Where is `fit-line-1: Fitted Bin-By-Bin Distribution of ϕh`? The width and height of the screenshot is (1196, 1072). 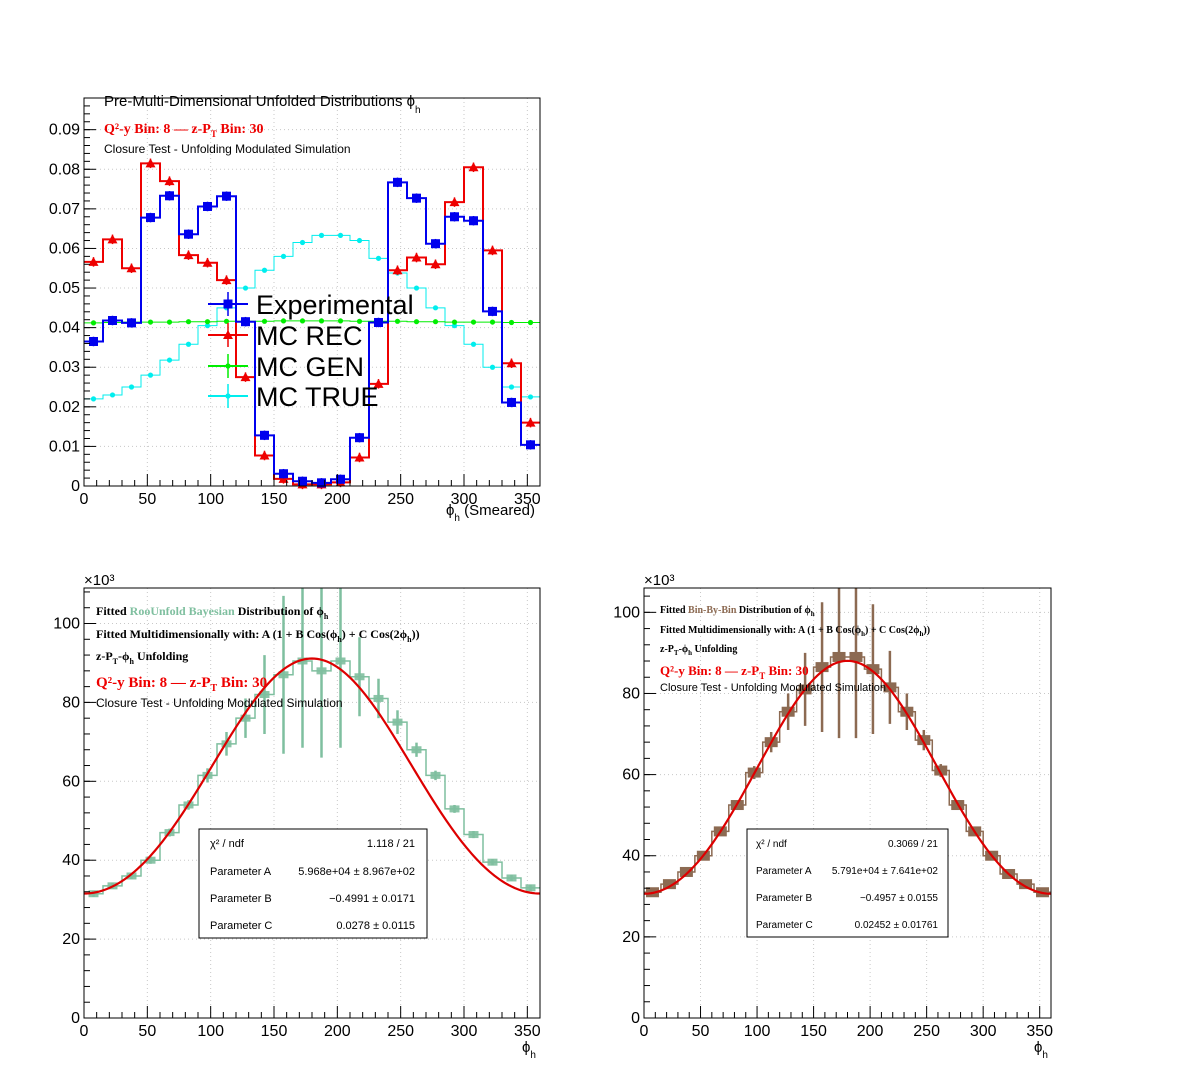 fit-line-1: Fitted Bin-By-Bin Distribution of ϕh is located at coordinates (737, 611).